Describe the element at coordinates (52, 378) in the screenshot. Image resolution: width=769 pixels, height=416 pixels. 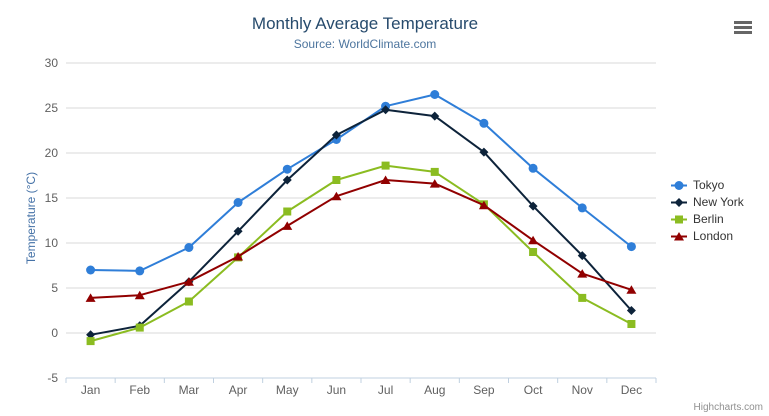
I see `y-axis-tick-label: -5` at that location.